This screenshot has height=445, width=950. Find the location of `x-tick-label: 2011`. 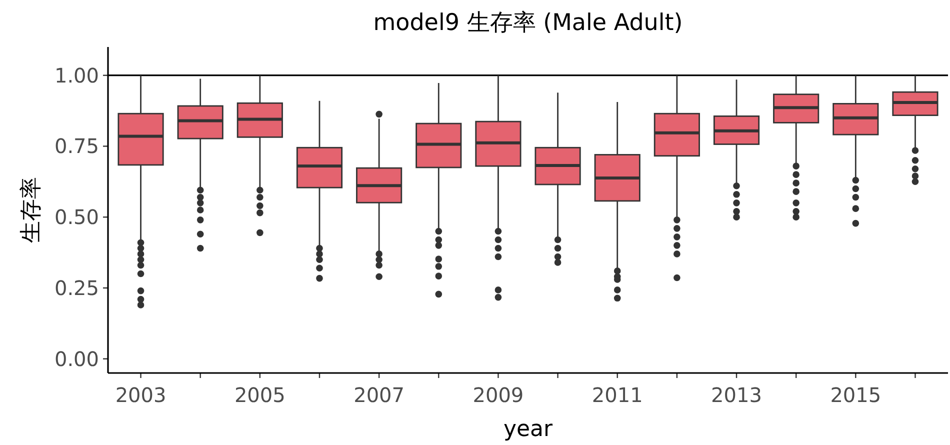

x-tick-label: 2011 is located at coordinates (617, 395).